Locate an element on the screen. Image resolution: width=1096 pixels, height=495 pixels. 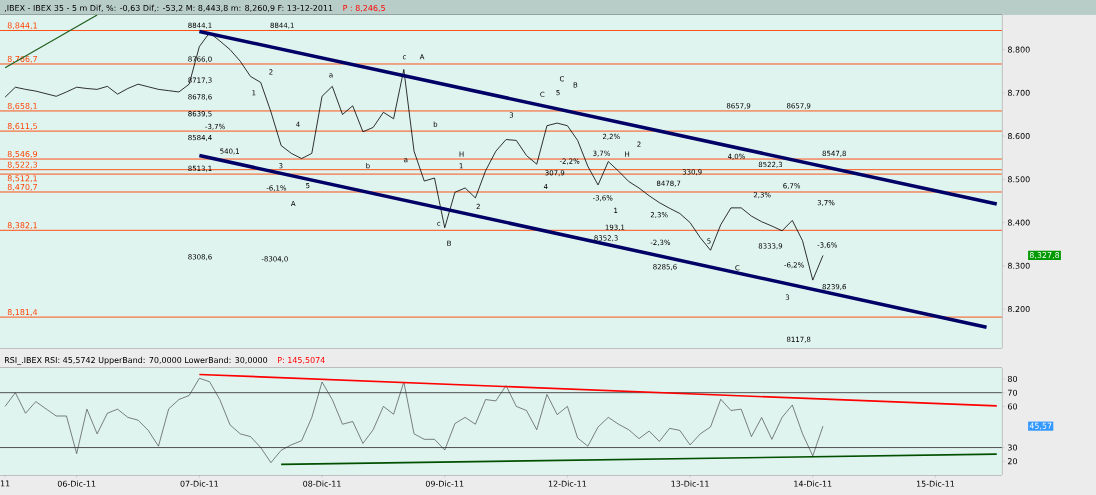
line-series is located at coordinates (414, 420).